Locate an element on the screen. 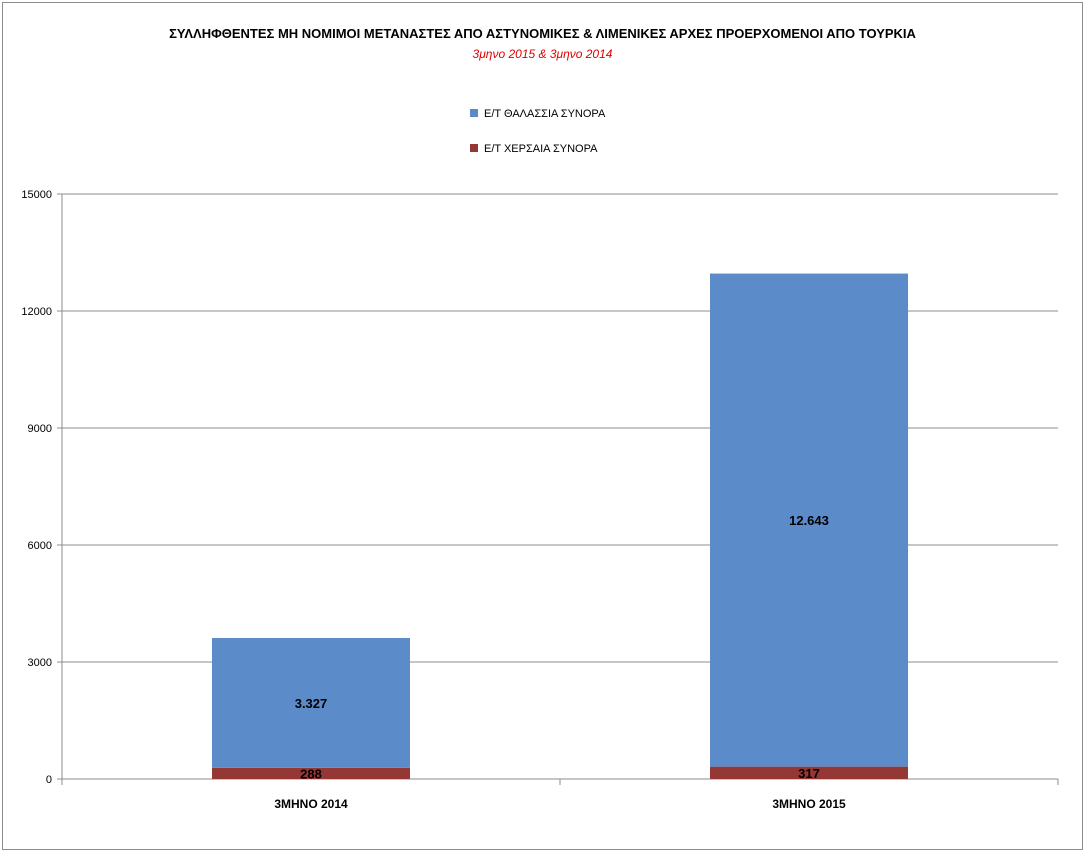 The height and width of the screenshot is (854, 1089). legend-label: Ε/Τ ΘΑΛΑΣΣΙΑ ΣΥΝΟΡΑ is located at coordinates (545, 114).